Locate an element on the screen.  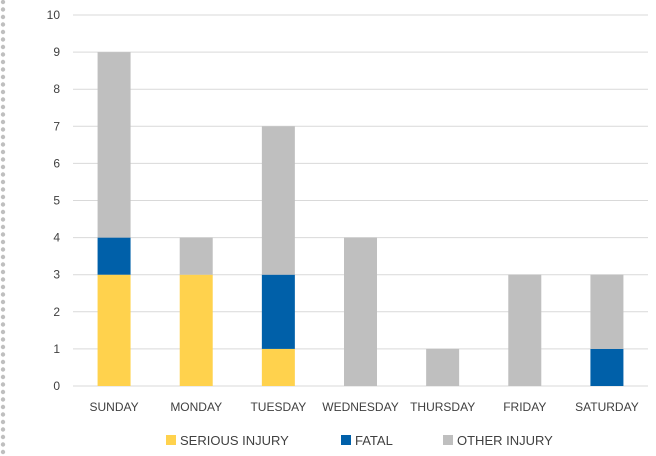
y-axis-tick-labels: 0 1 2 3 4 5 6 7 8 9 10 is located at coordinates (54, 200).